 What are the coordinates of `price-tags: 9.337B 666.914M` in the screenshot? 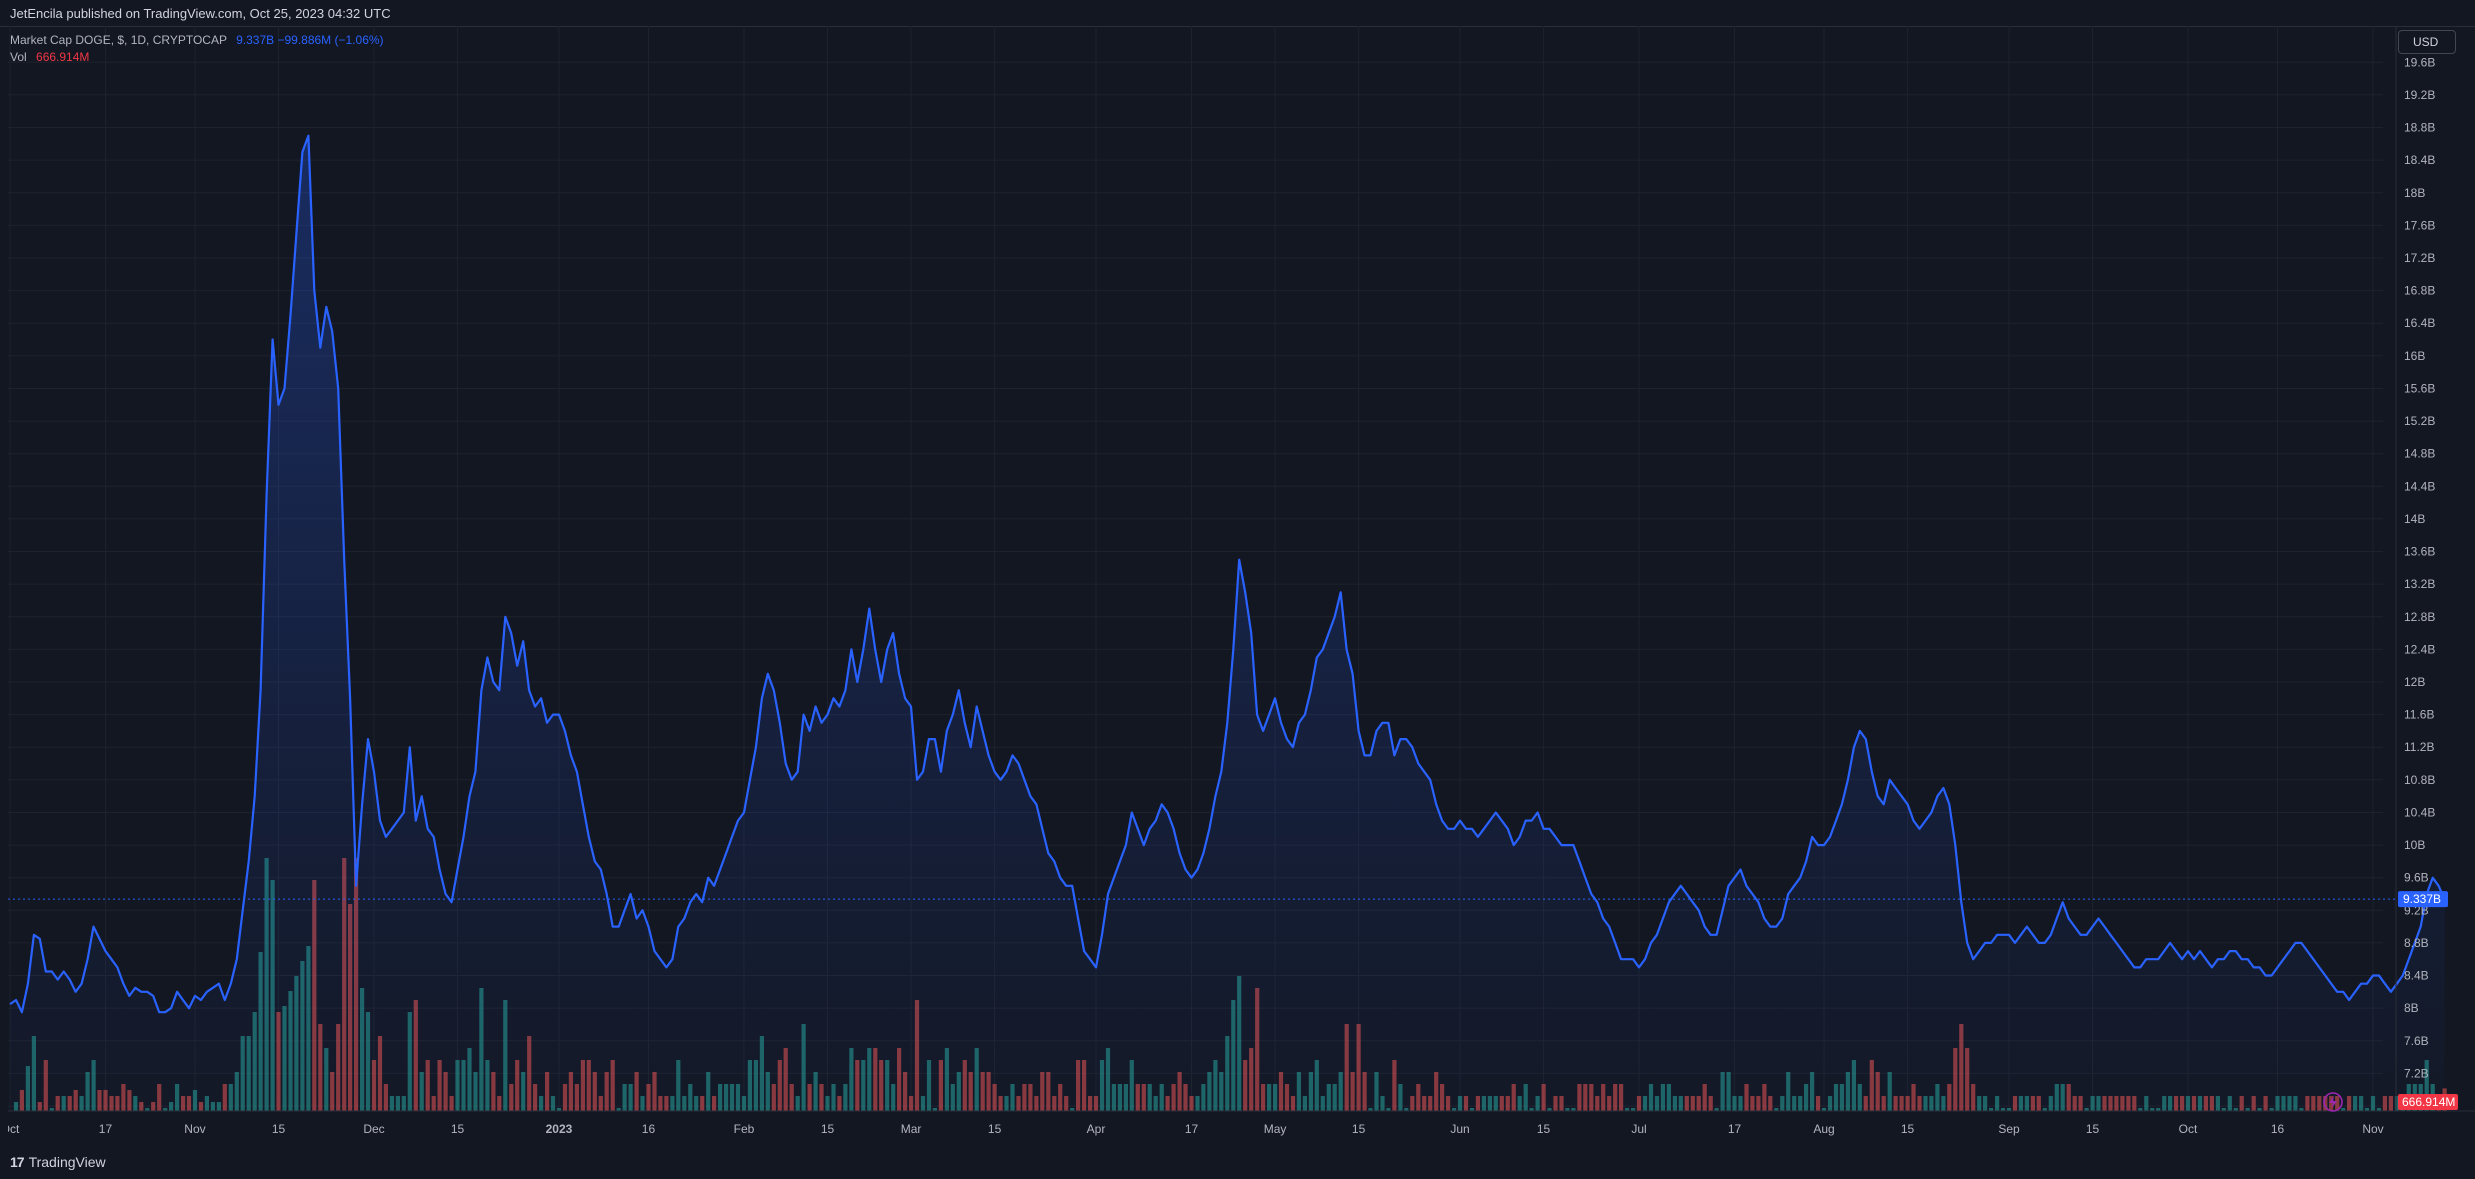 It's located at (2428, 1000).